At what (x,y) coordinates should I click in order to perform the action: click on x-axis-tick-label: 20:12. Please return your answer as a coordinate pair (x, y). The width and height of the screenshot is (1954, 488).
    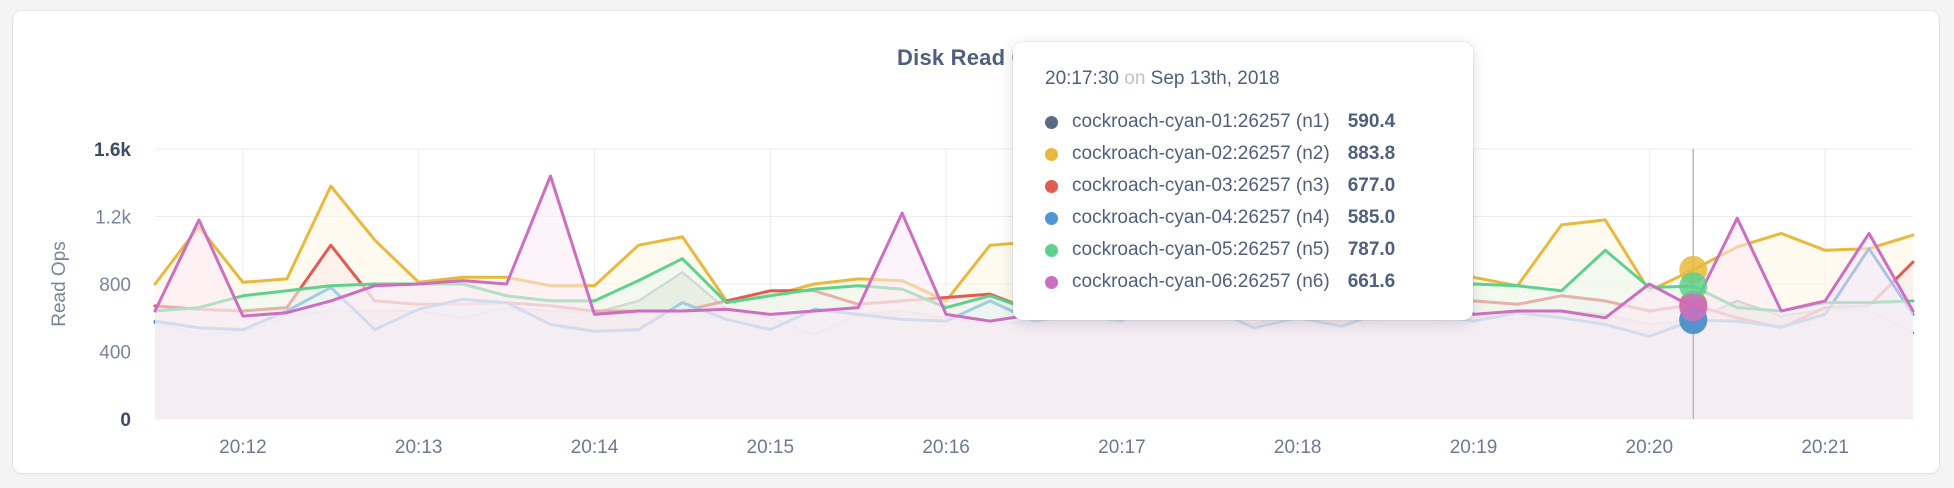
    Looking at the image, I should click on (243, 447).